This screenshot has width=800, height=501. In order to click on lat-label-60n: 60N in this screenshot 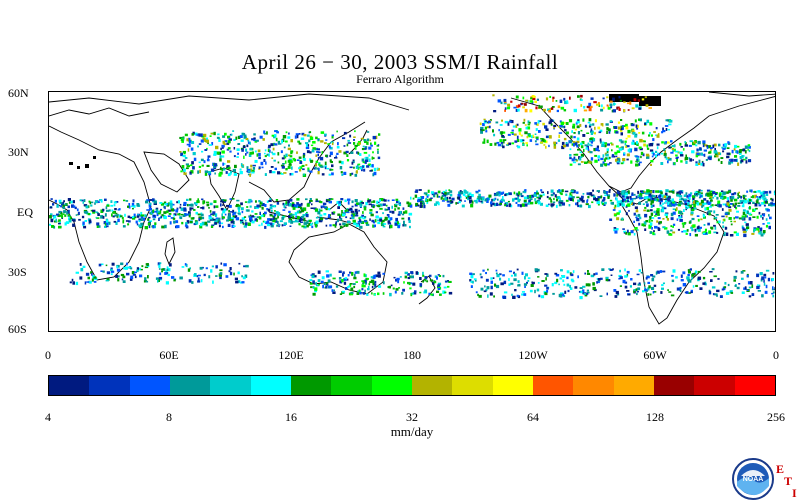, I will do `click(23, 93)`.